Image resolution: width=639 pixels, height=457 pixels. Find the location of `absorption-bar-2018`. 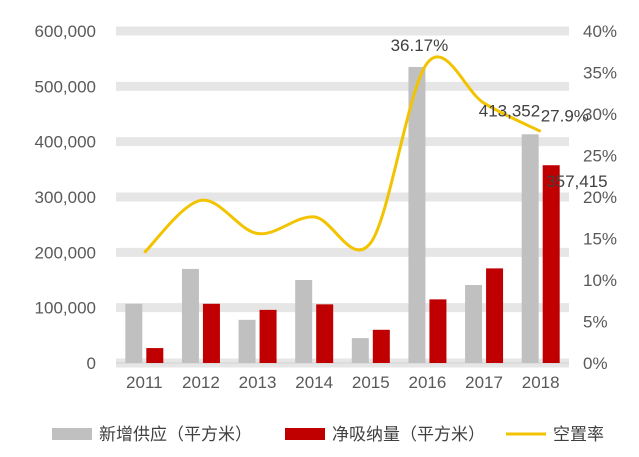

absorption-bar-2018 is located at coordinates (551, 264).